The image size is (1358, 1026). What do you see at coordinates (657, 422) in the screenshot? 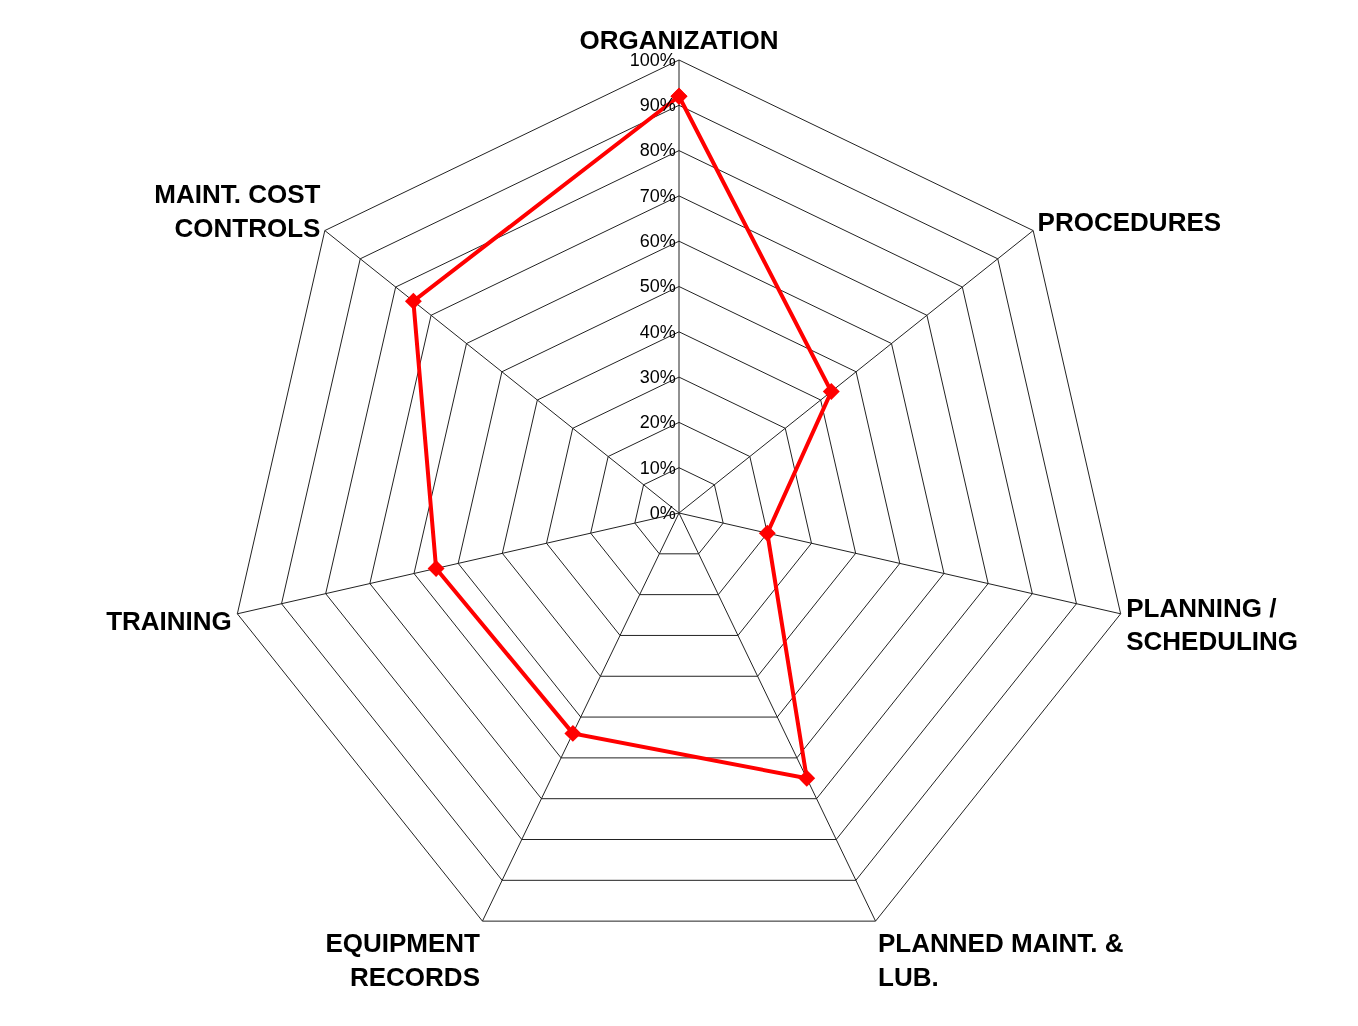
I see `y-tick-label: 20%` at bounding box center [657, 422].